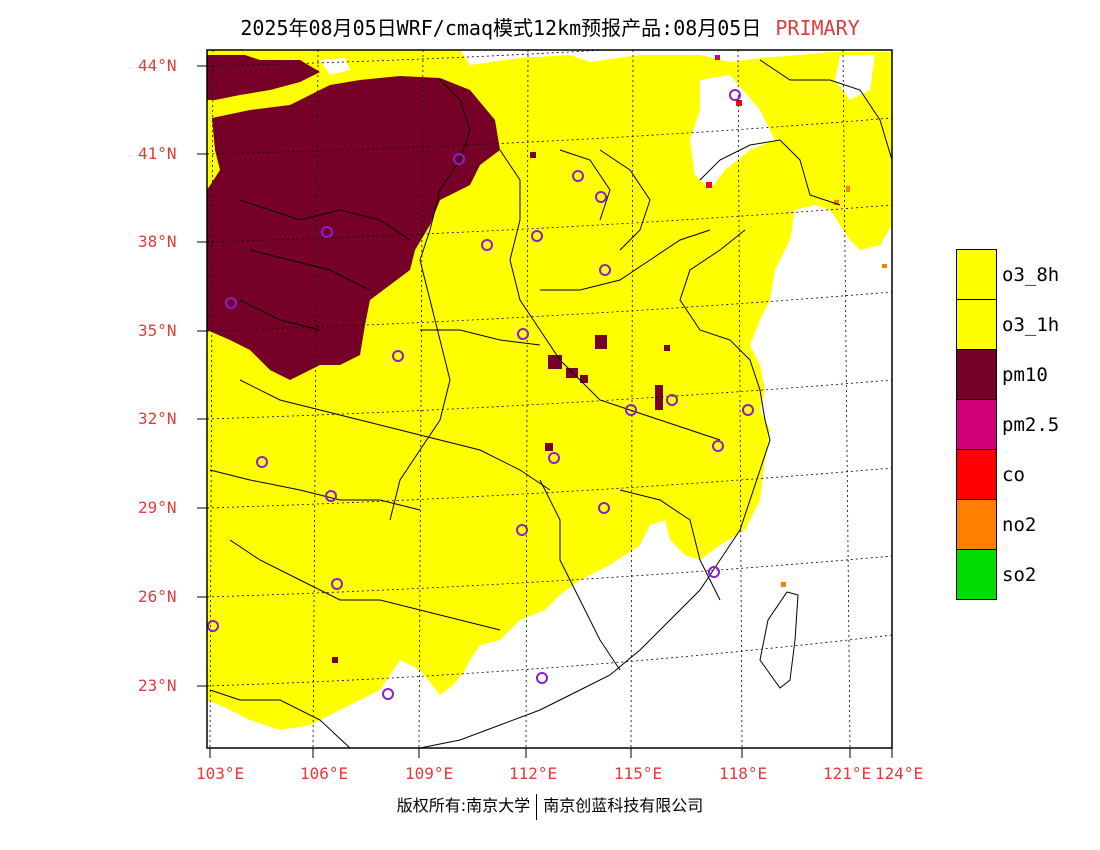 The image size is (1100, 850). I want to click on lon-label: 118°E, so click(743, 773).